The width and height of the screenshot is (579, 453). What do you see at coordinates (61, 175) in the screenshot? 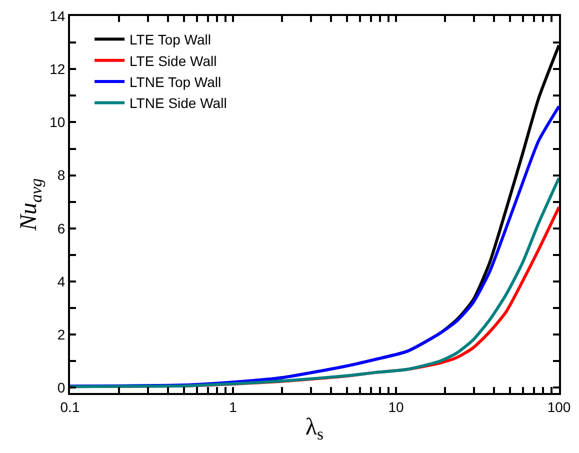
I see `y-tick-label: 8` at bounding box center [61, 175].